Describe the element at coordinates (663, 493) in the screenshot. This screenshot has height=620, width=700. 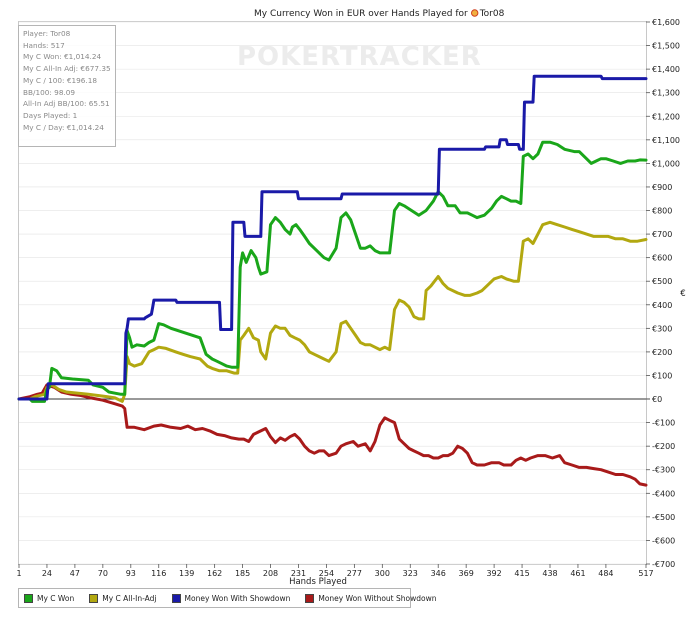
I see `y-tick-label: -€400` at that location.